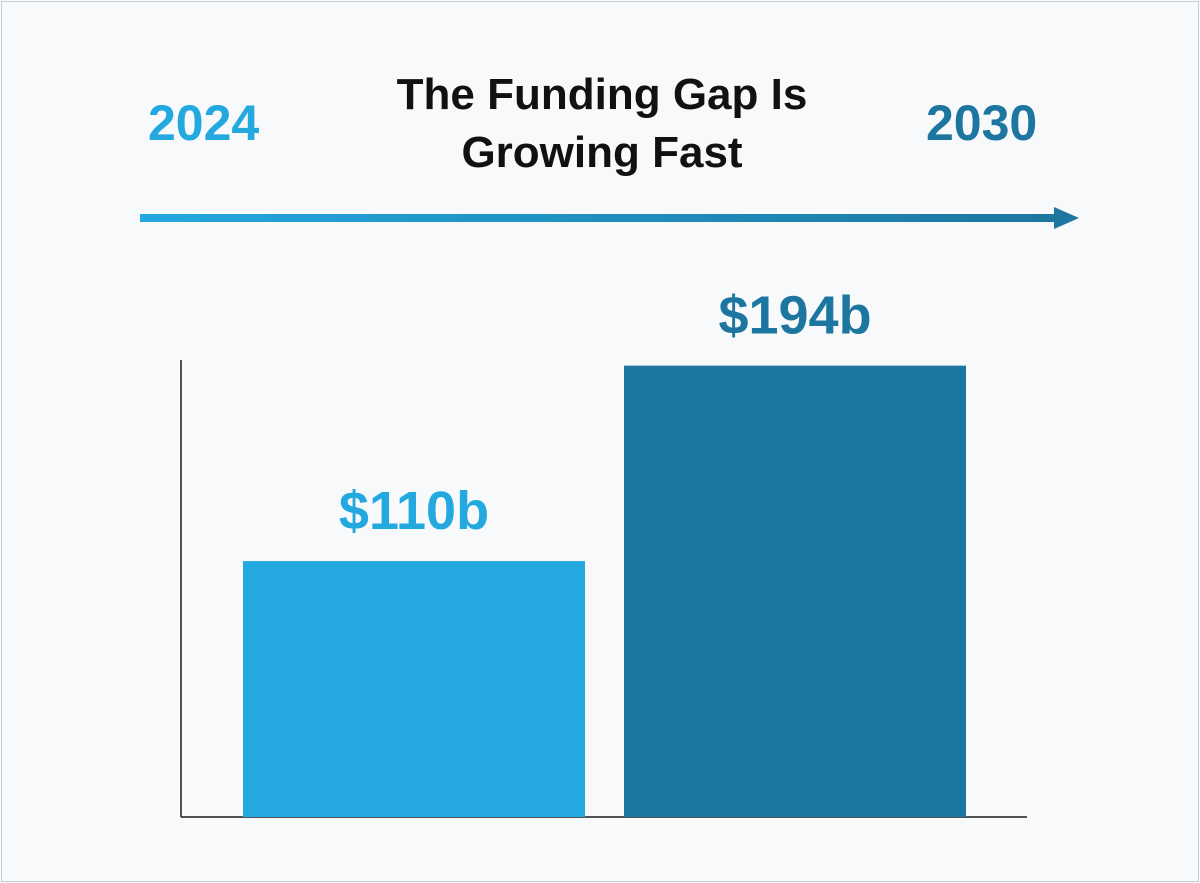 This screenshot has height=883, width=1200. Describe the element at coordinates (794, 316) in the screenshot. I see `bar-value-label-2030: $194b` at that location.